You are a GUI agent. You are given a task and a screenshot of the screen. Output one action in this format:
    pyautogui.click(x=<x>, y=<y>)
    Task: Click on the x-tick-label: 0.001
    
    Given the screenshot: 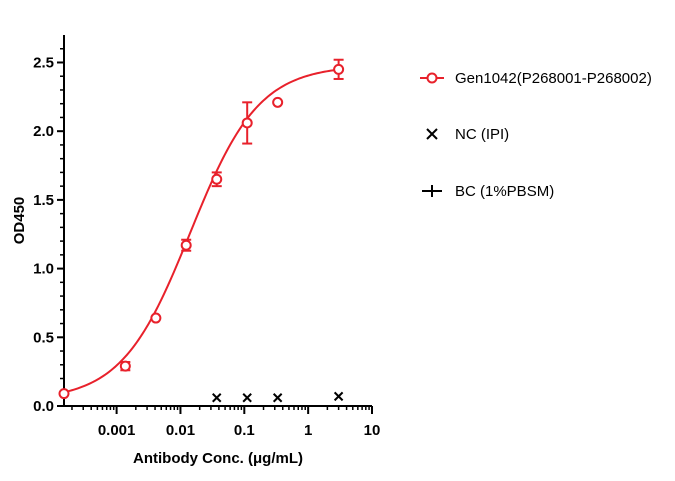 What is the action you would take?
    pyautogui.click(x=117, y=430)
    